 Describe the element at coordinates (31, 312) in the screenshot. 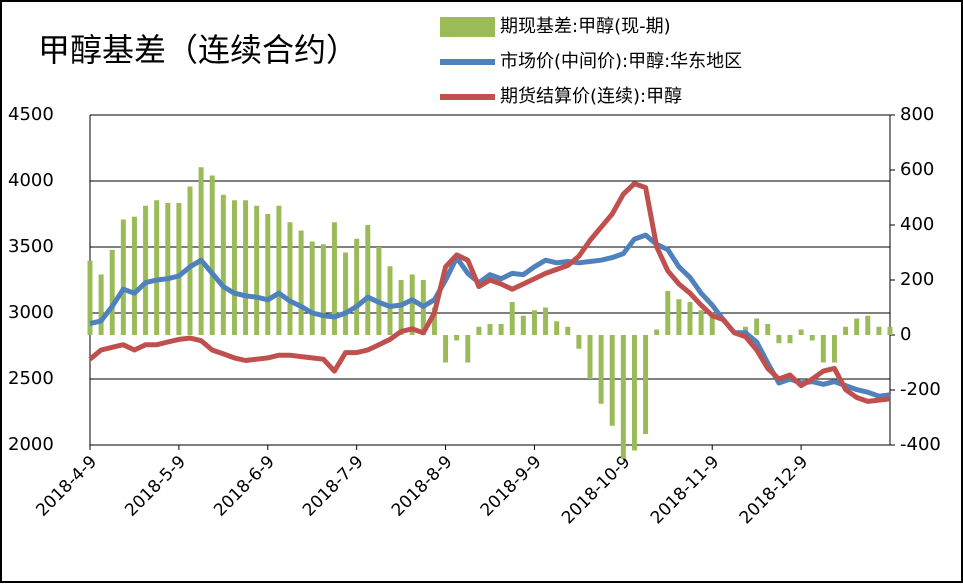

I see `y-tick-label: 3000` at that location.